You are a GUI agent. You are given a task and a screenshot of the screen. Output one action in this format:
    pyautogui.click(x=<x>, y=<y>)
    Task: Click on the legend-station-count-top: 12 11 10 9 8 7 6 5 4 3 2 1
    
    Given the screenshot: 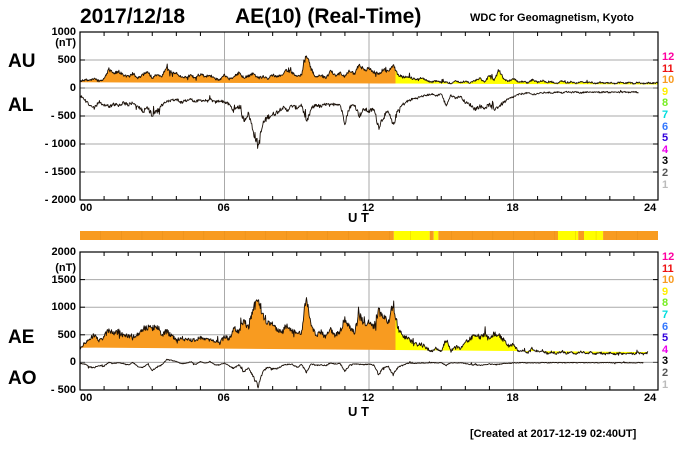 What is the action you would take?
    pyautogui.click(x=668, y=121)
    